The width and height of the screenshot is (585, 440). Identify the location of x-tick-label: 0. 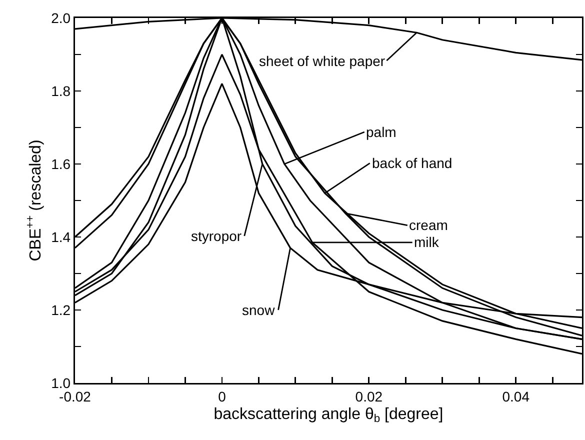
(222, 396).